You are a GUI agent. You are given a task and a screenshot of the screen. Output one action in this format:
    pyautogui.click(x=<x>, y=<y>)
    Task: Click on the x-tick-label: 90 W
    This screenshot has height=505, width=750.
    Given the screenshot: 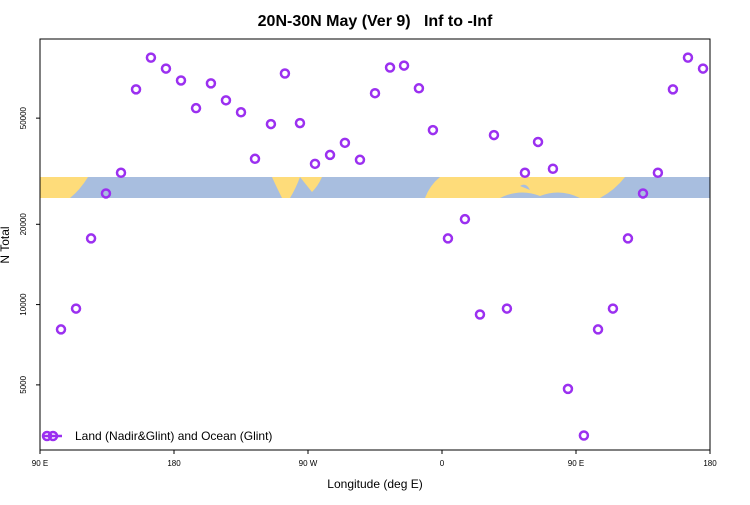 What is the action you would take?
    pyautogui.click(x=308, y=463)
    